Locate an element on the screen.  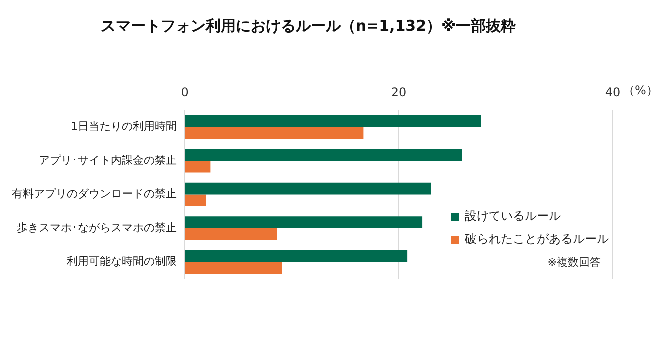
annotation: ※複数回答 is located at coordinates (574, 262).